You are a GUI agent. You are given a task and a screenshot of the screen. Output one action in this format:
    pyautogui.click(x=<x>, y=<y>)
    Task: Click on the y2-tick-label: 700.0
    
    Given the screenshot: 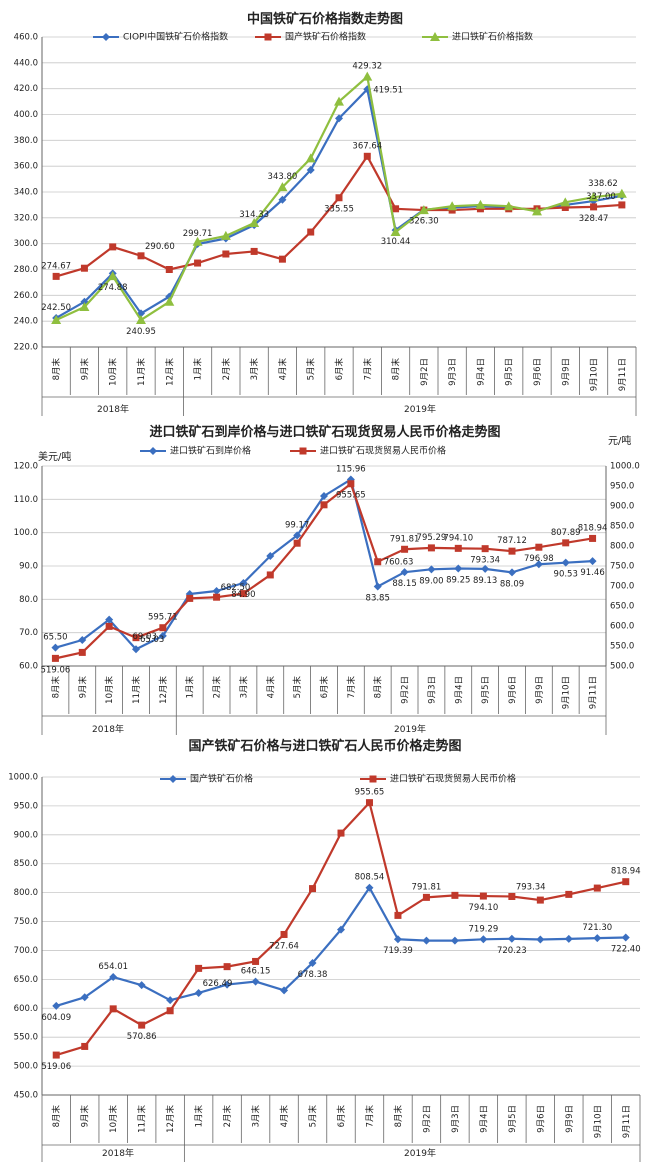 What is the action you would take?
    pyautogui.click(x=622, y=587)
    